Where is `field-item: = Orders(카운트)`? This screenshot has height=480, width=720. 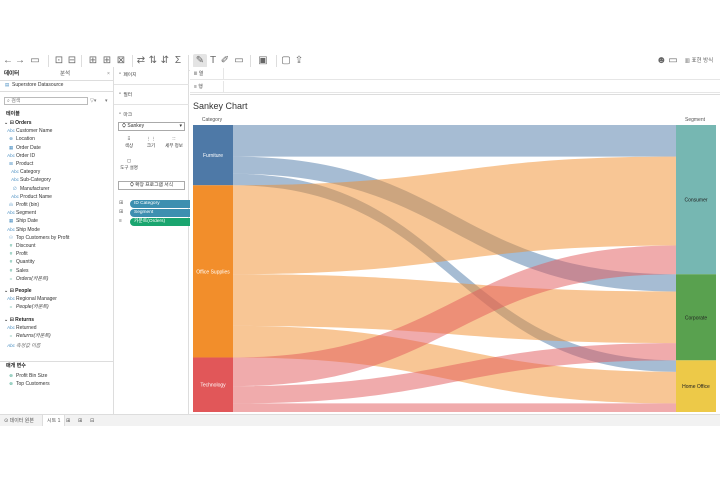 field-item: = Orders(카운트) is located at coordinates (27, 279).